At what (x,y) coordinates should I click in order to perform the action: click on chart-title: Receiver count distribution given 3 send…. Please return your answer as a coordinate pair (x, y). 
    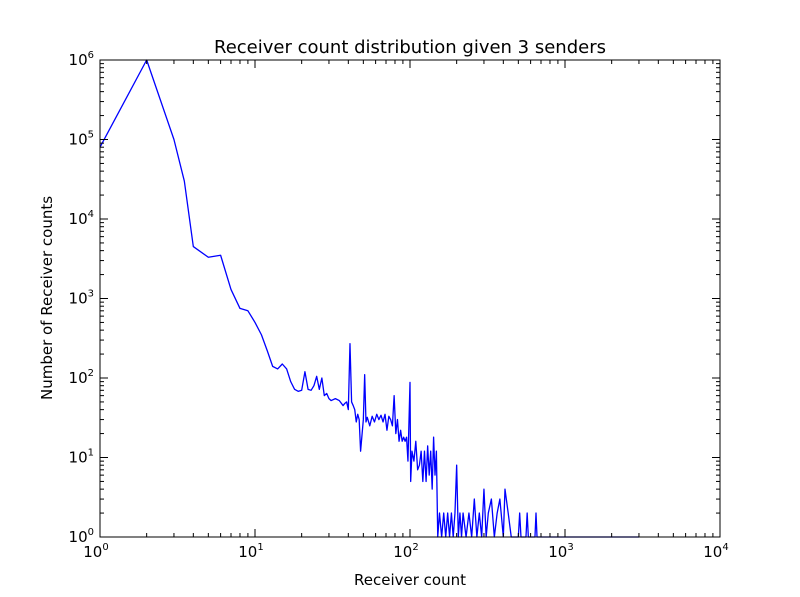
    Looking at the image, I should click on (410, 47).